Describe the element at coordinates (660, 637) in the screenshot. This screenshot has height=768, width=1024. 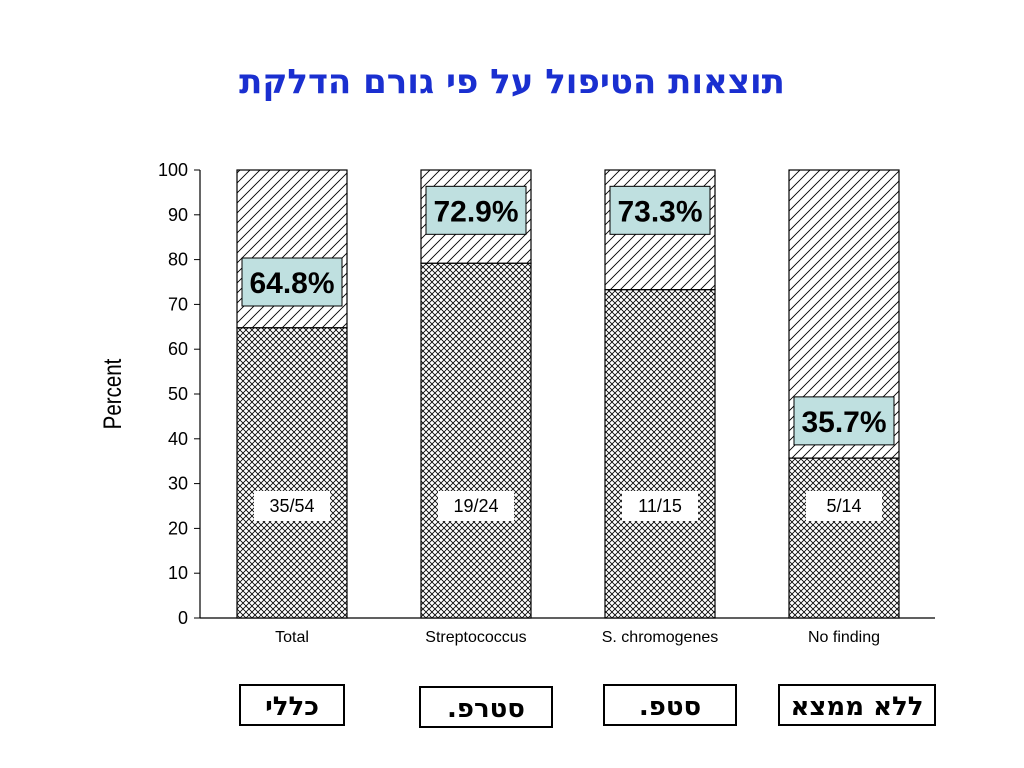
I see `x-tick-label: S. chromogenes` at that location.